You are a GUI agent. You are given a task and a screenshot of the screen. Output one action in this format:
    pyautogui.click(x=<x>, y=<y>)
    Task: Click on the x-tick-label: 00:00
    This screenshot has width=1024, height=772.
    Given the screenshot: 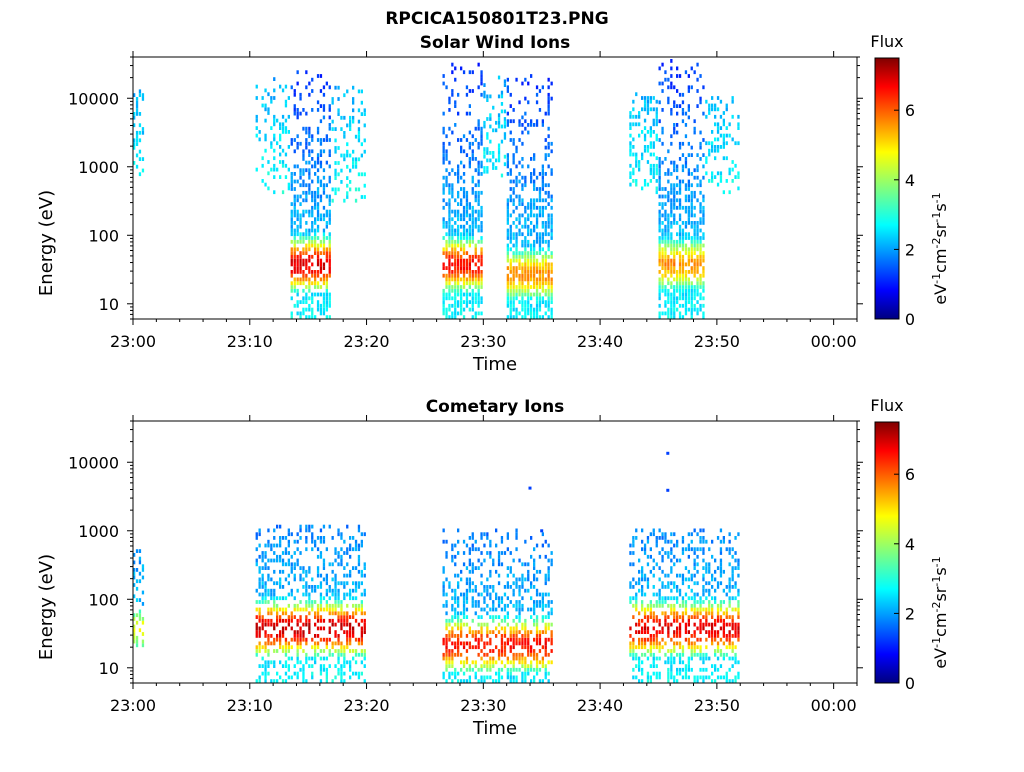 What is the action you would take?
    pyautogui.click(x=834, y=705)
    